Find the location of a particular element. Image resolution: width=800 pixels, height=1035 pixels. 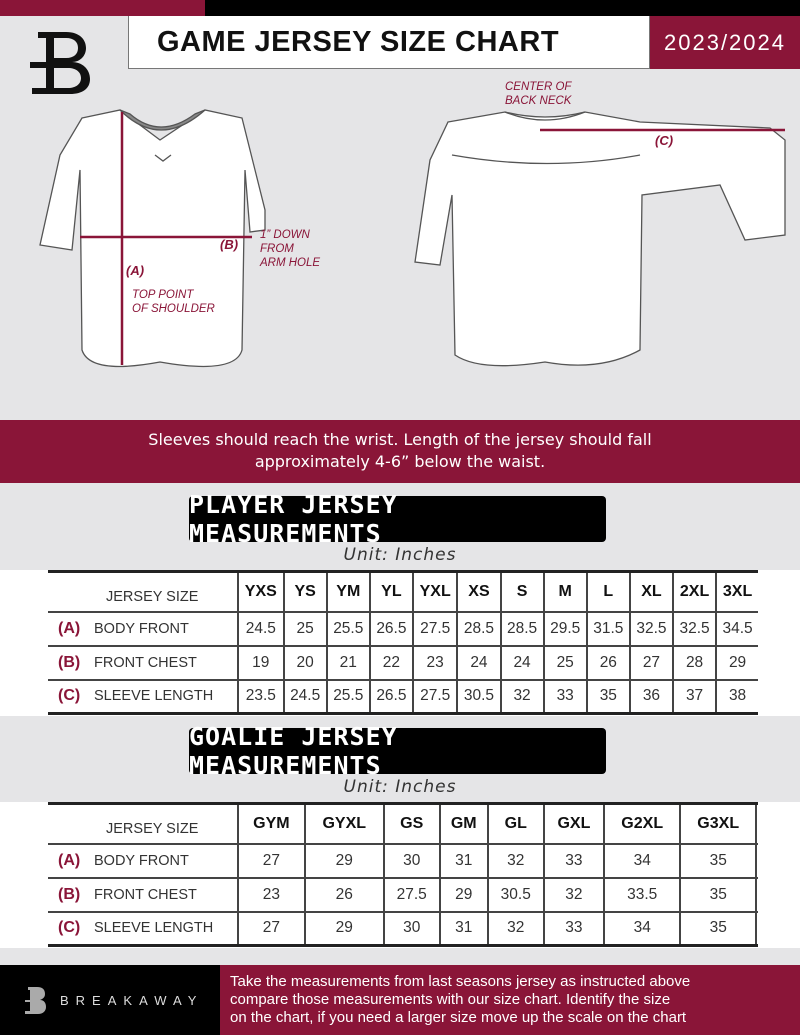

table-row: (B) FRONT CHEST 23 26 27.5 29 30.5 32 33.5 35 is located at coordinates (403, 895).